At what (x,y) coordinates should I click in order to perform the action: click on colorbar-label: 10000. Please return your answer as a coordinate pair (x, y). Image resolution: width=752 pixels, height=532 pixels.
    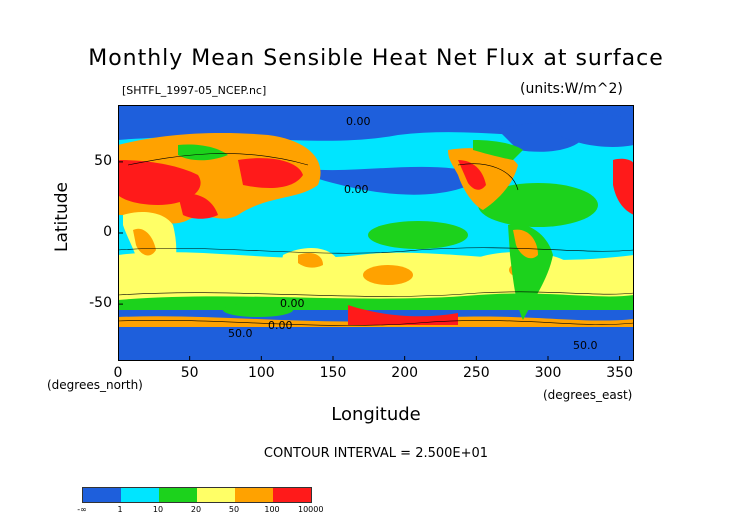
    Looking at the image, I should click on (311, 509).